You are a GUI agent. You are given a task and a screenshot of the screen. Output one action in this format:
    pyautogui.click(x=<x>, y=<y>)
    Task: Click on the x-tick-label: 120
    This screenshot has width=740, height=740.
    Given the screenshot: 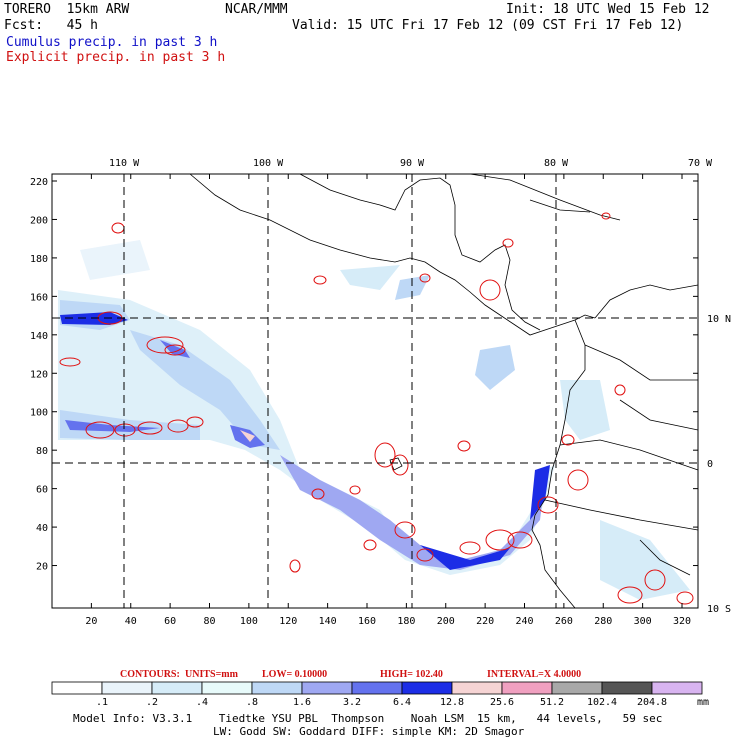 What is the action you would take?
    pyautogui.click(x=288, y=621)
    